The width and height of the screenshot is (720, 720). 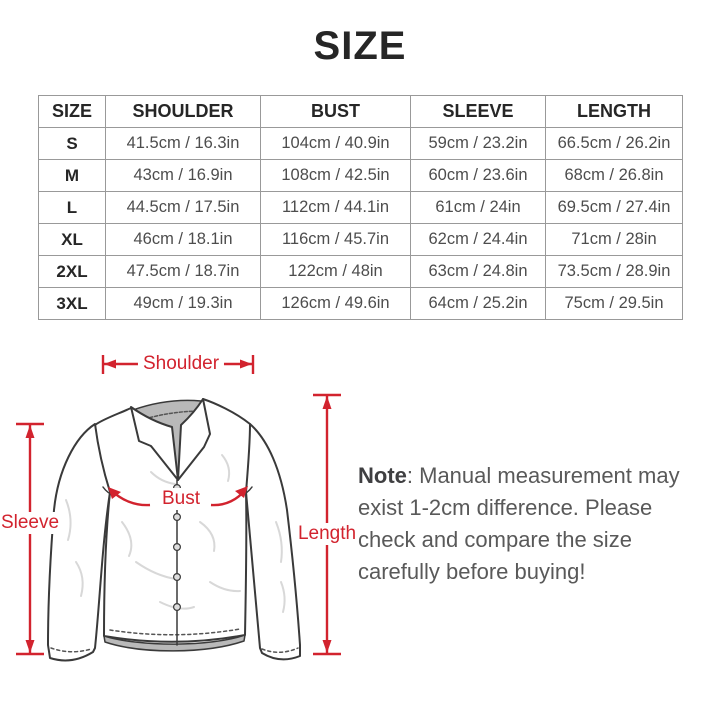 What do you see at coordinates (183, 271) in the screenshot?
I see `shoulder-cell: 47.5cm / 18.7in` at bounding box center [183, 271].